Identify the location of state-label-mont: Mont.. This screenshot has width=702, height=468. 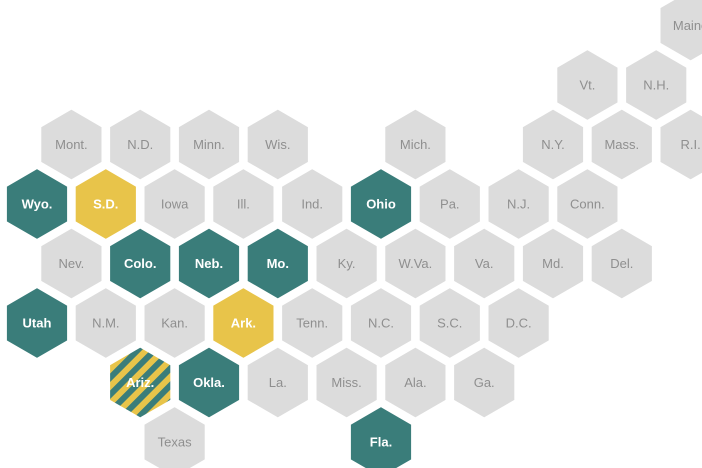
(71, 144).